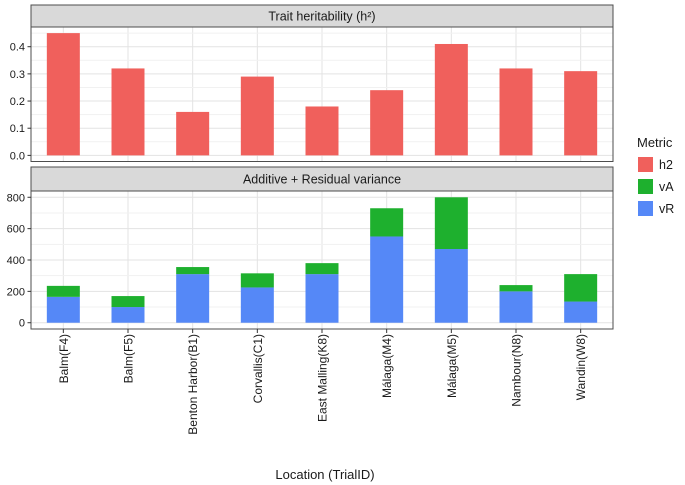  I want to click on y-tick-label: 0, so click(22, 324).